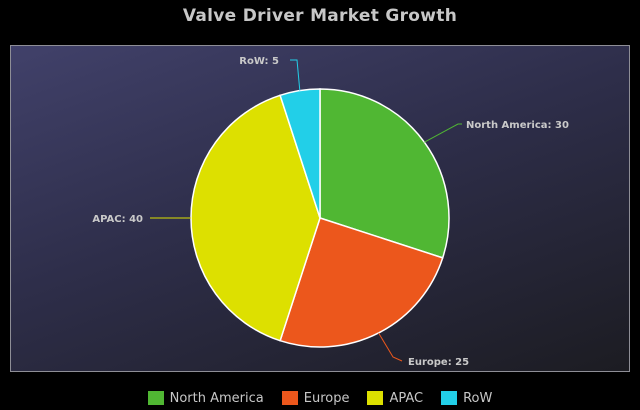  What do you see at coordinates (295, 75) in the screenshot?
I see `label-connector-row` at bounding box center [295, 75].